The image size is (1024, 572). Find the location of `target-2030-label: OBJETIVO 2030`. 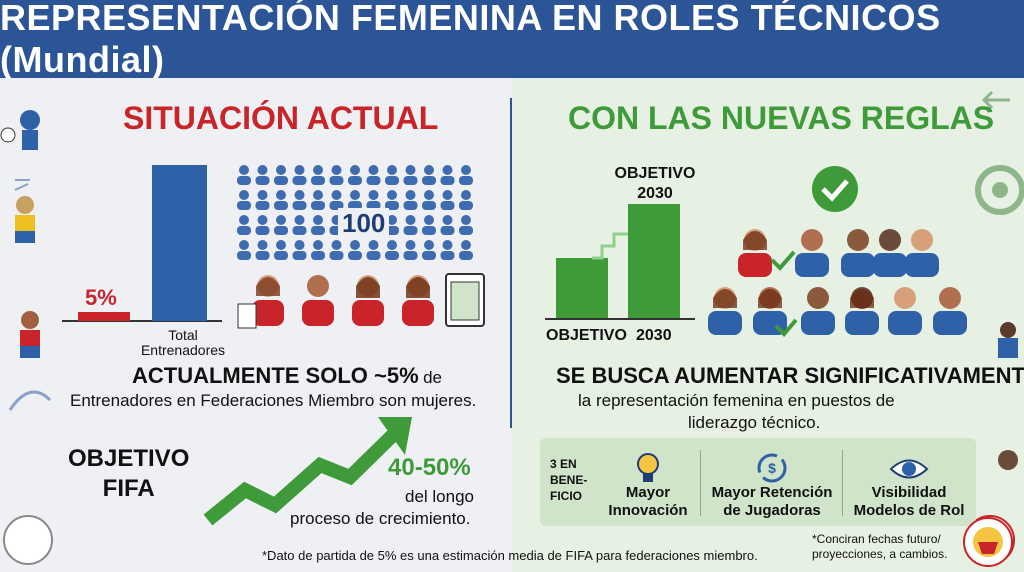

target-2030-label: OBJETIVO 2030 is located at coordinates (655, 183).